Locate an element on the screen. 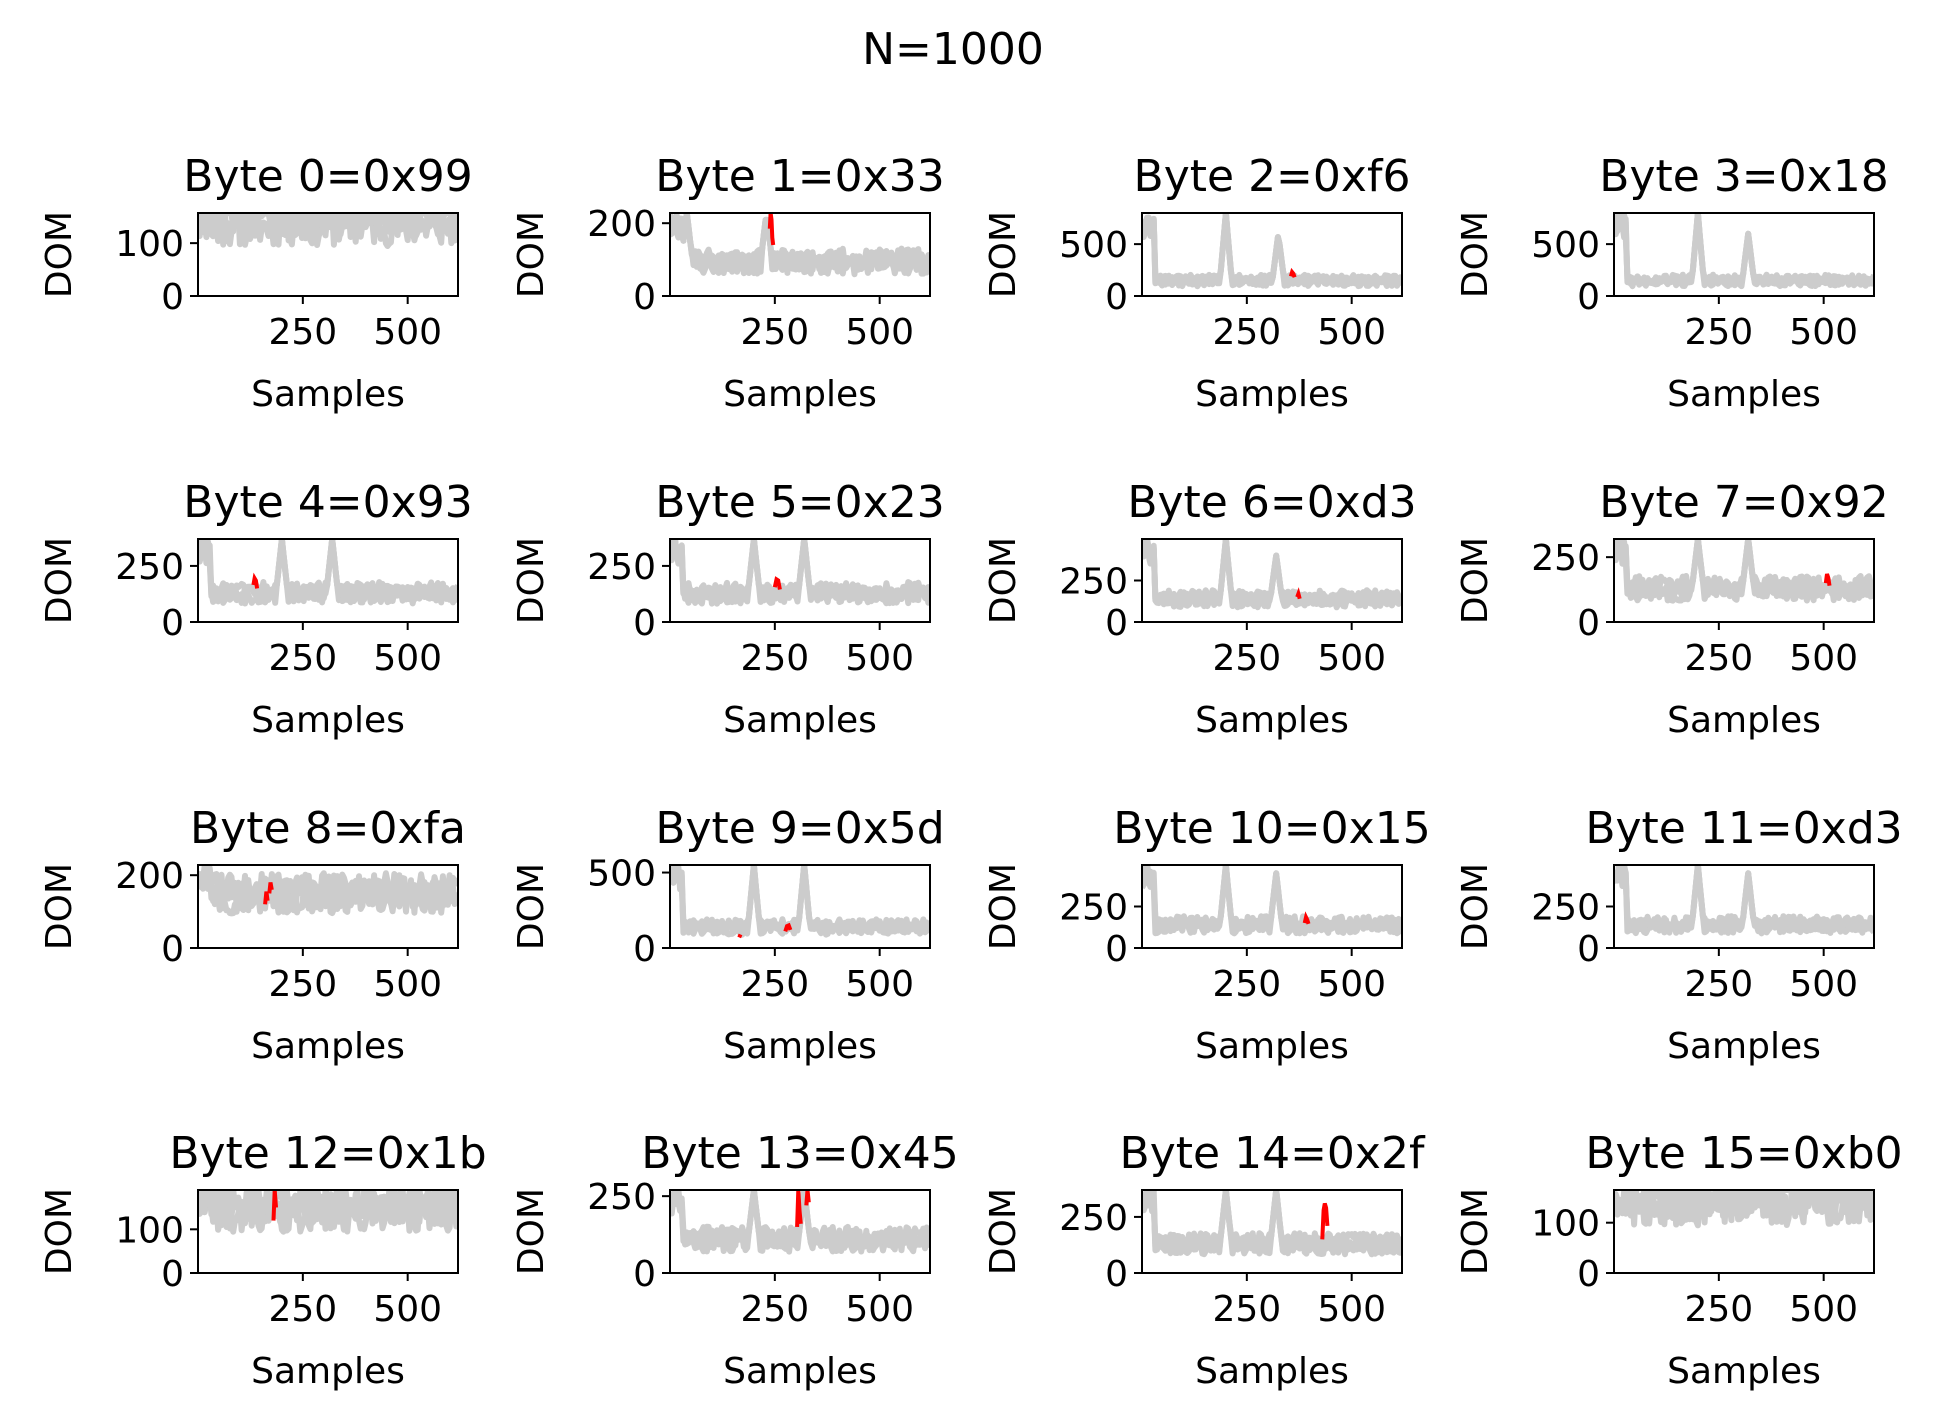 Image resolution: width=1942 pixels, height=1426 pixels. figure-suptitle: N=1000 is located at coordinates (953, 49).